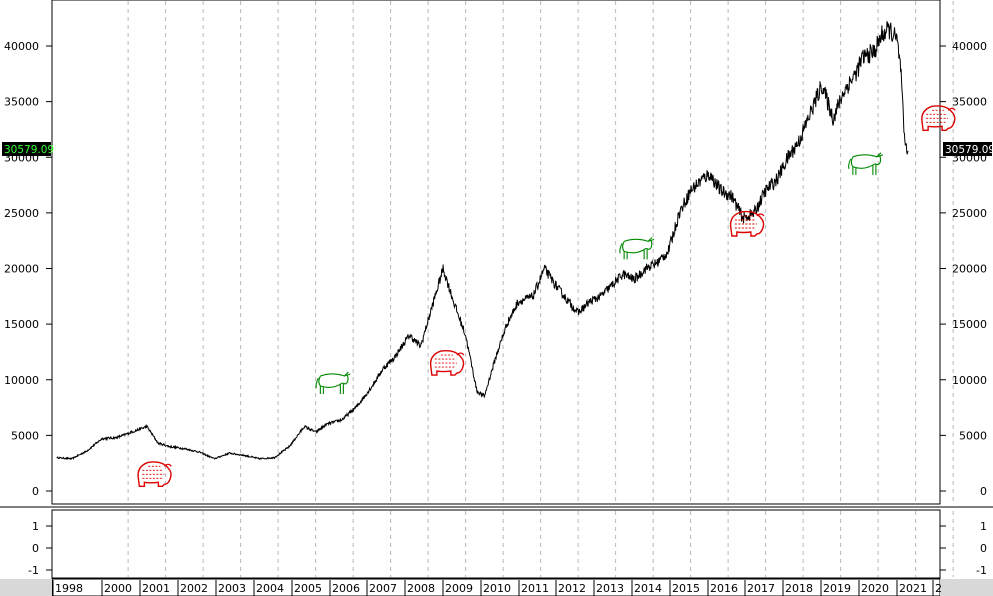  What do you see at coordinates (35, 491) in the screenshot?
I see `y-tick-label-left: 0` at bounding box center [35, 491].